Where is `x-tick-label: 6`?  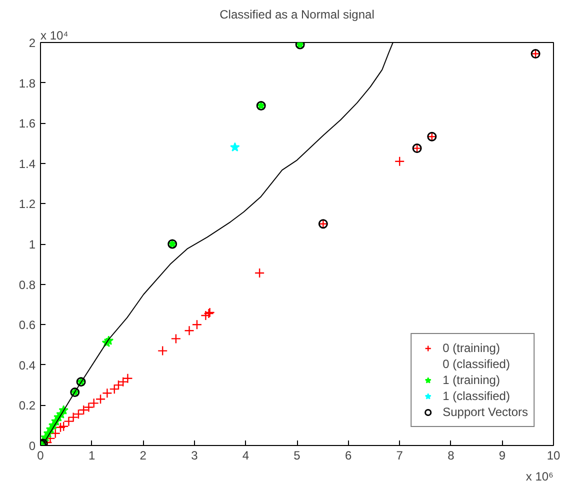 x-tick-label: 6 is located at coordinates (348, 455).